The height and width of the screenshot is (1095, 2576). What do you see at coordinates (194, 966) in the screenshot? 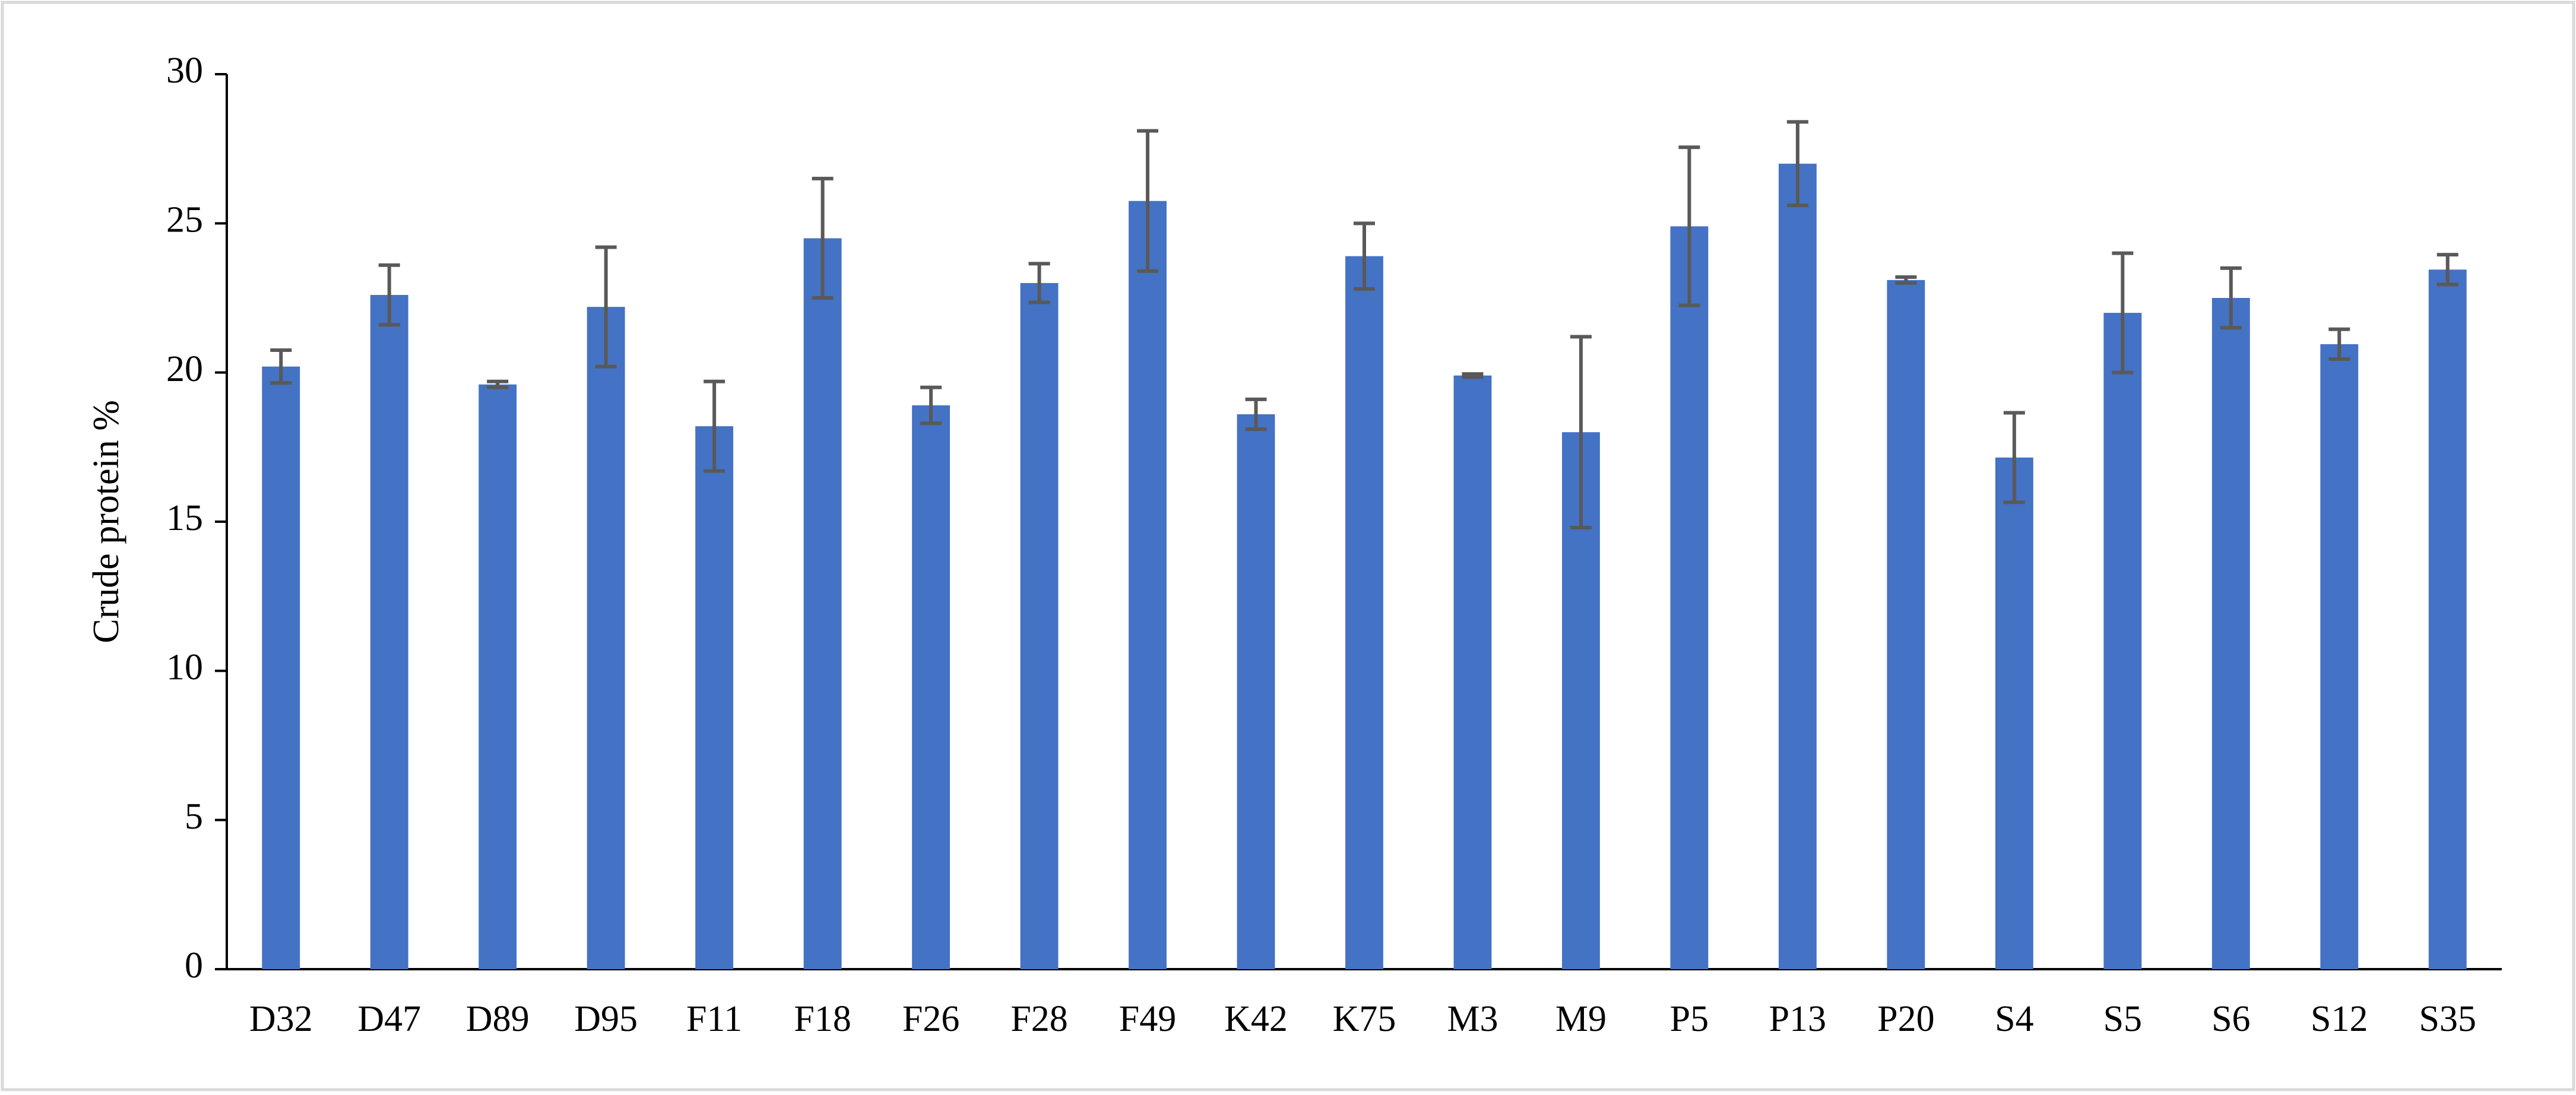
I see `y-tick-label: 0` at bounding box center [194, 966].